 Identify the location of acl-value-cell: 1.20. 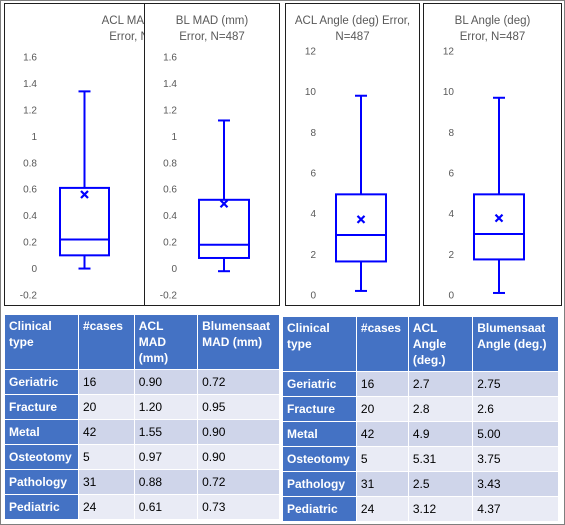
(166, 407).